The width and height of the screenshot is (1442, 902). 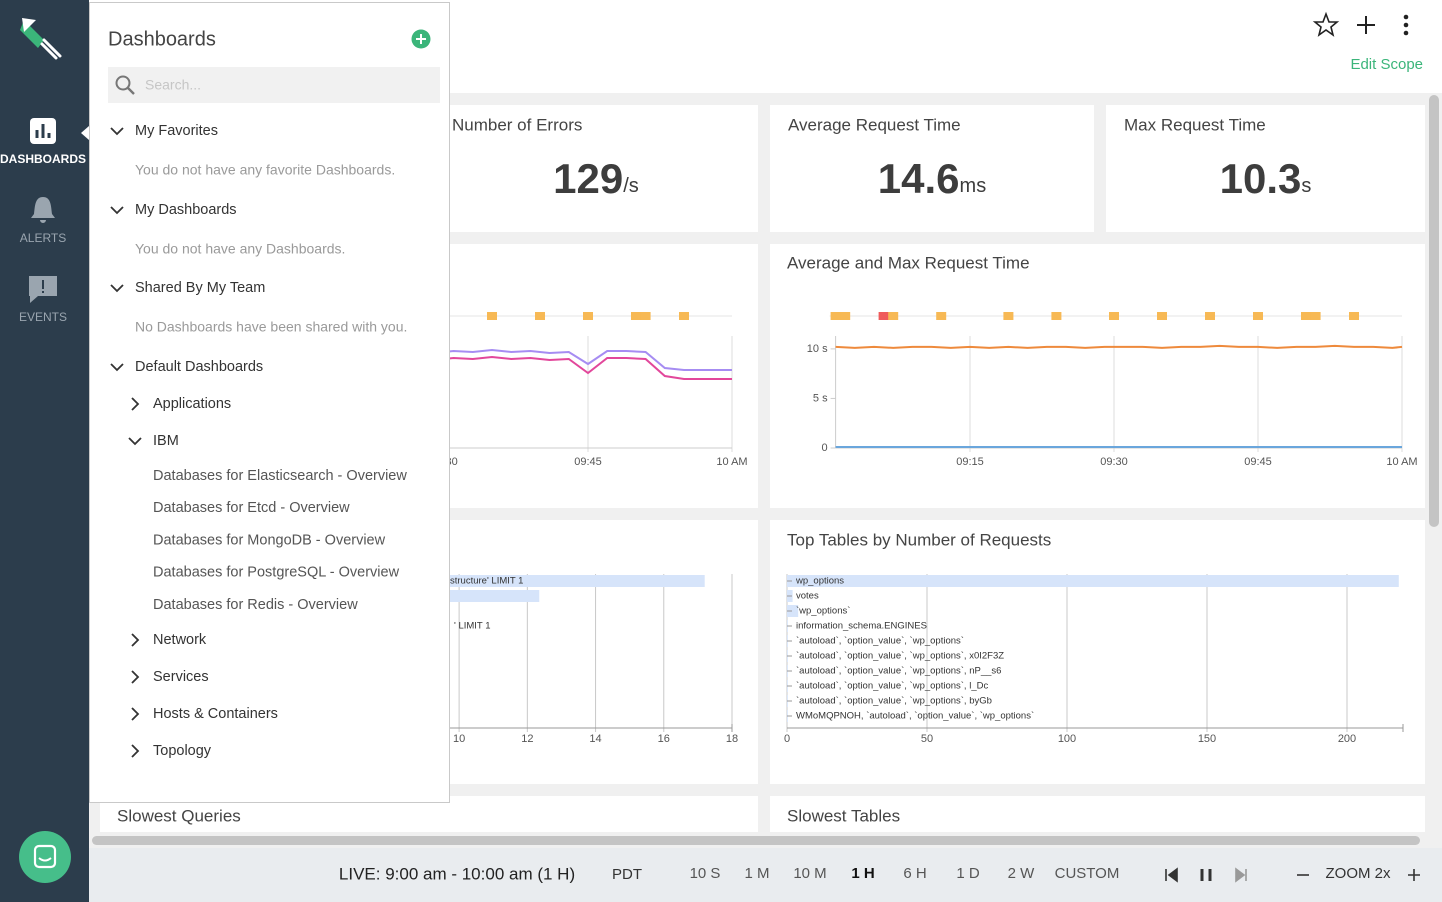 I want to click on timebar, so click(x=765, y=875).